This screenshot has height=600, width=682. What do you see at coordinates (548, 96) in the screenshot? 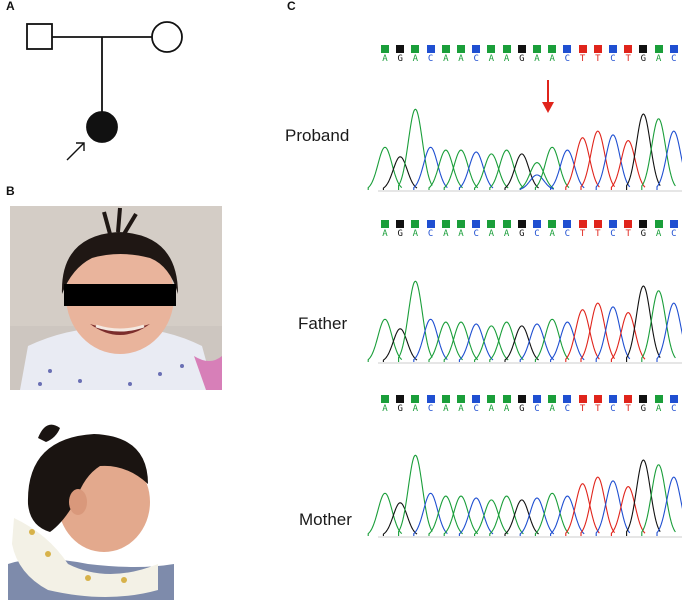
I see `mutation-arrow-icon` at bounding box center [548, 96].